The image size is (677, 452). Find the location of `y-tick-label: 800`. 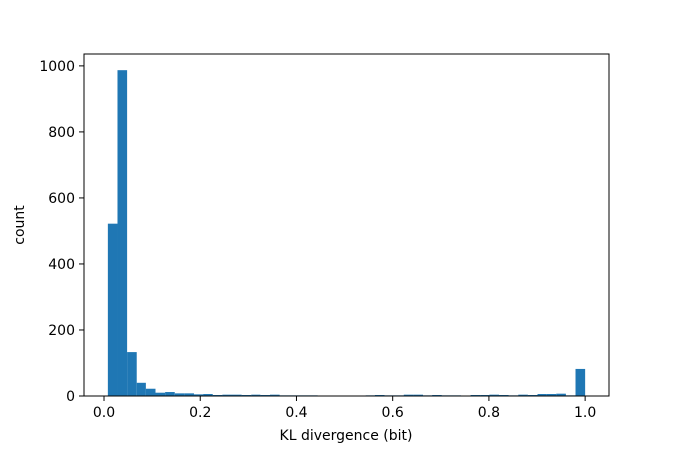

y-tick-label: 800 is located at coordinates (61, 133).